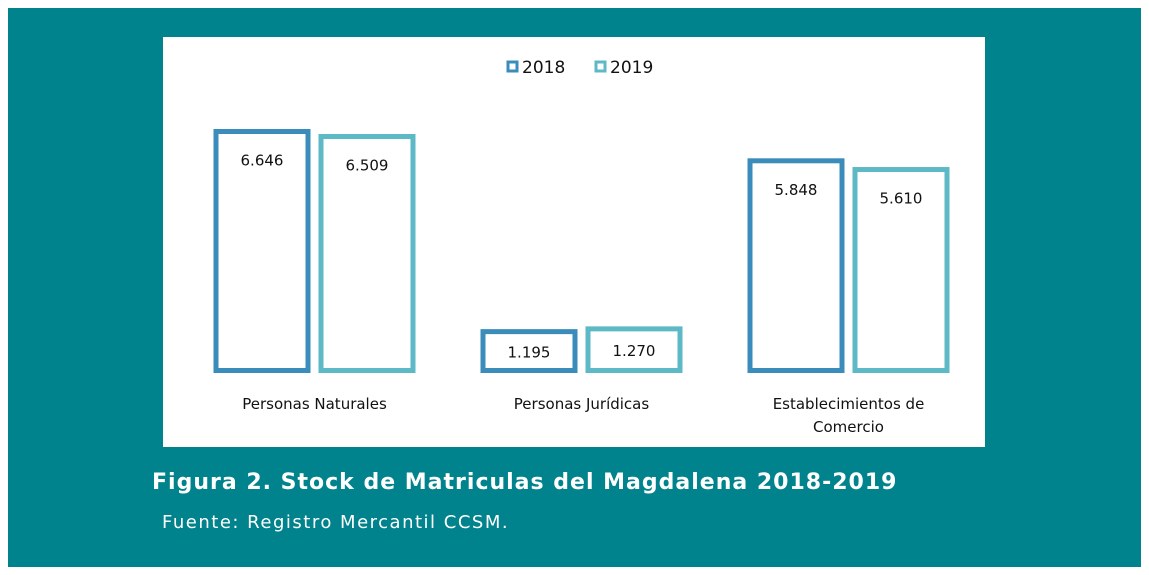 This screenshot has width=1149, height=575. What do you see at coordinates (262, 161) in the screenshot?
I see `value-label: 6.646` at bounding box center [262, 161].